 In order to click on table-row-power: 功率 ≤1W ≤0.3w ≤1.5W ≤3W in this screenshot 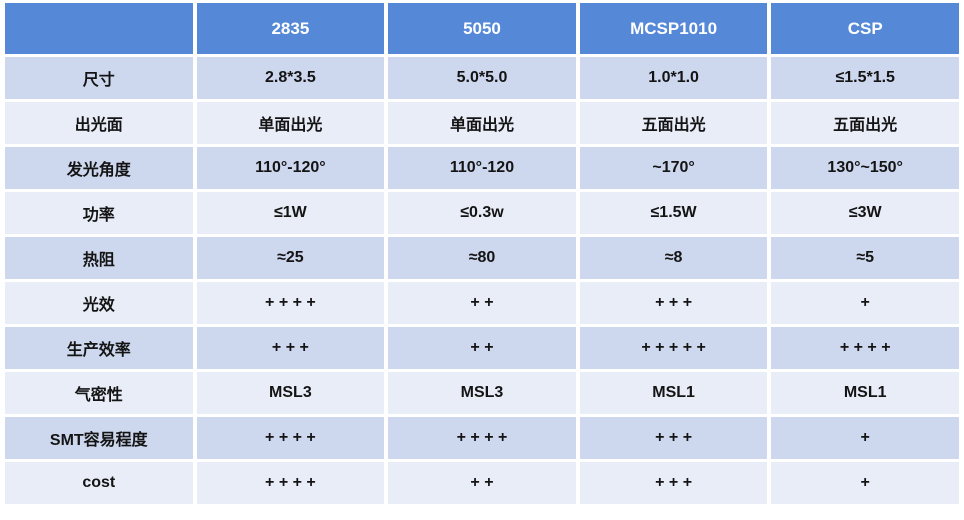, I will do `click(482, 213)`.